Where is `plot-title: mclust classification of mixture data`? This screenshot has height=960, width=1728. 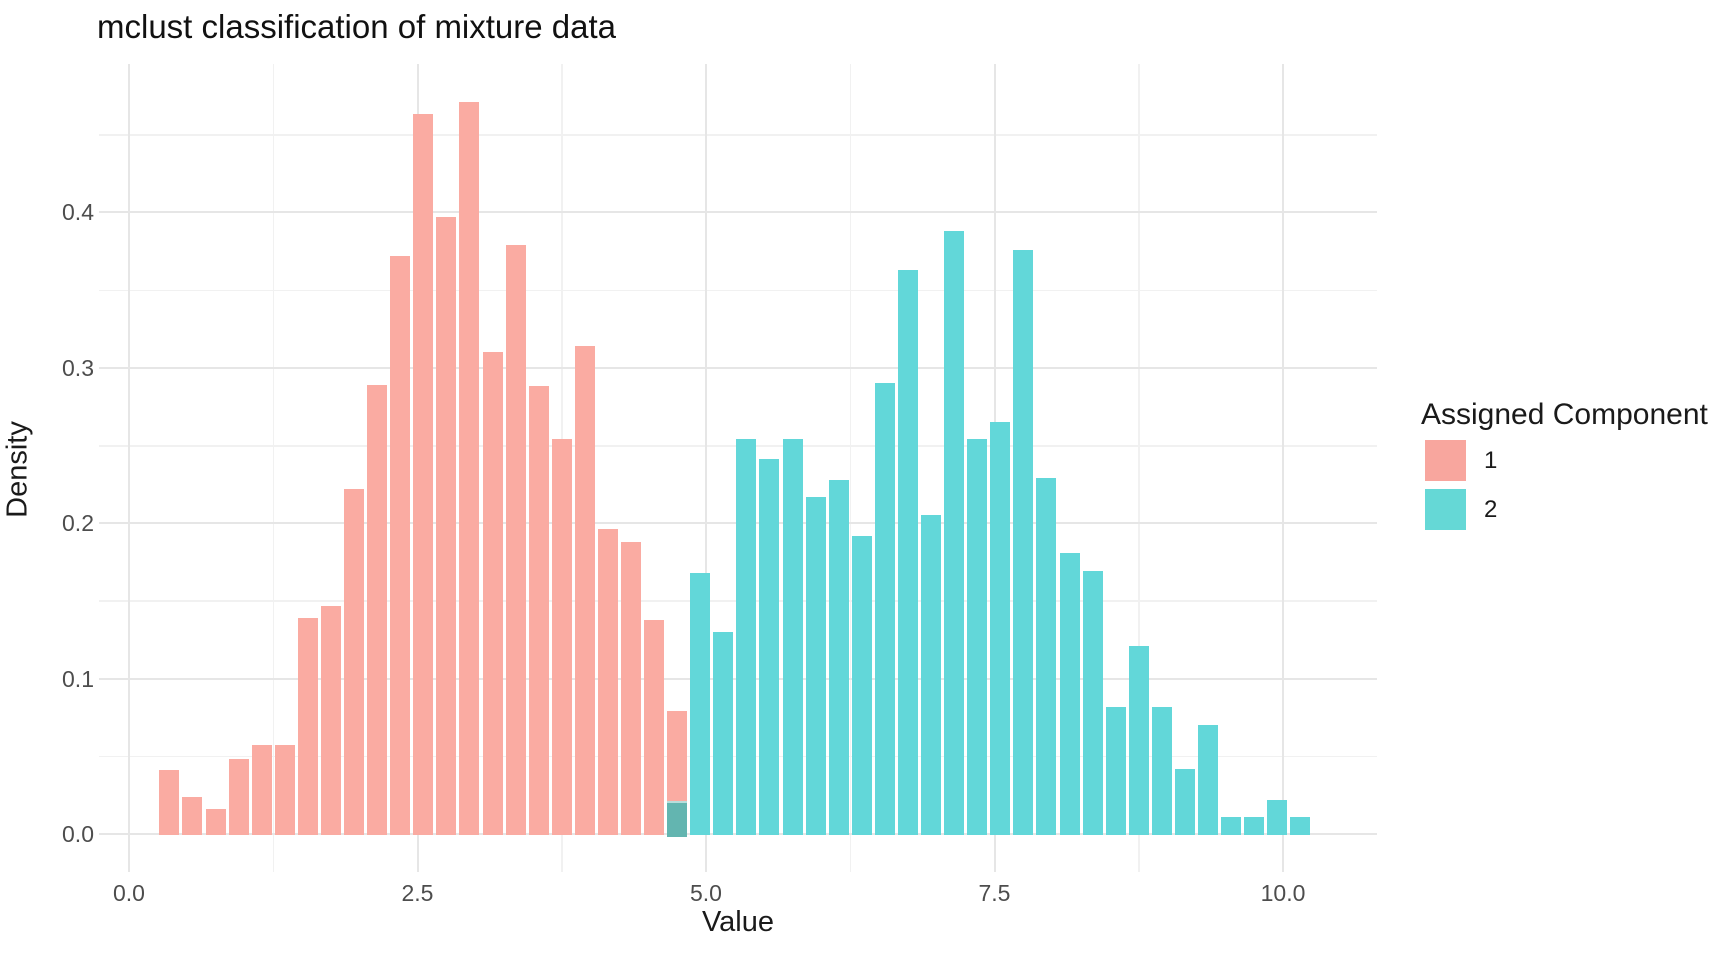 plot-title: mclust classification of mixture data is located at coordinates (357, 26).